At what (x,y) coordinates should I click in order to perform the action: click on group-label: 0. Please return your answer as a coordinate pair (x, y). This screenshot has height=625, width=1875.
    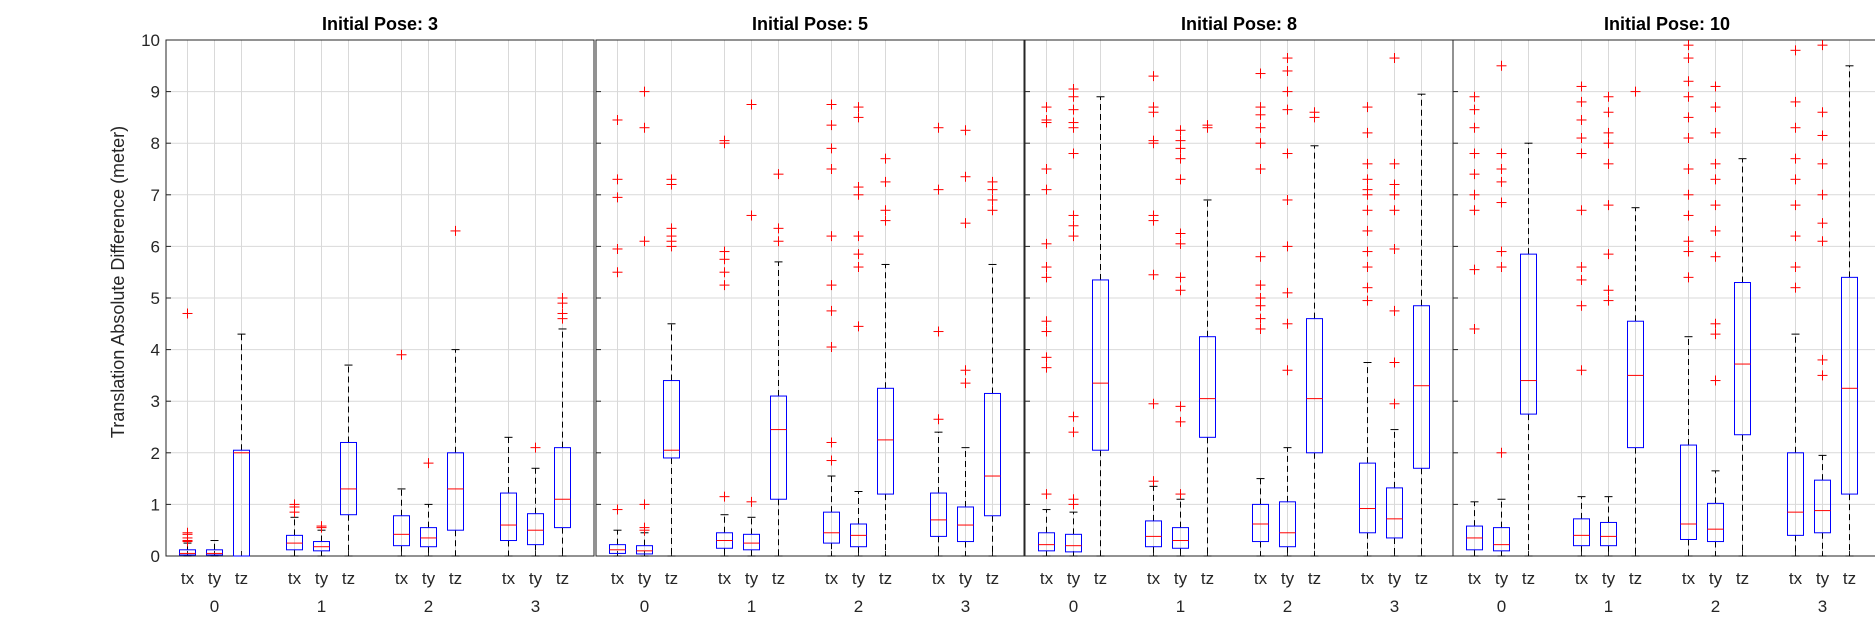
    Looking at the image, I should click on (644, 606).